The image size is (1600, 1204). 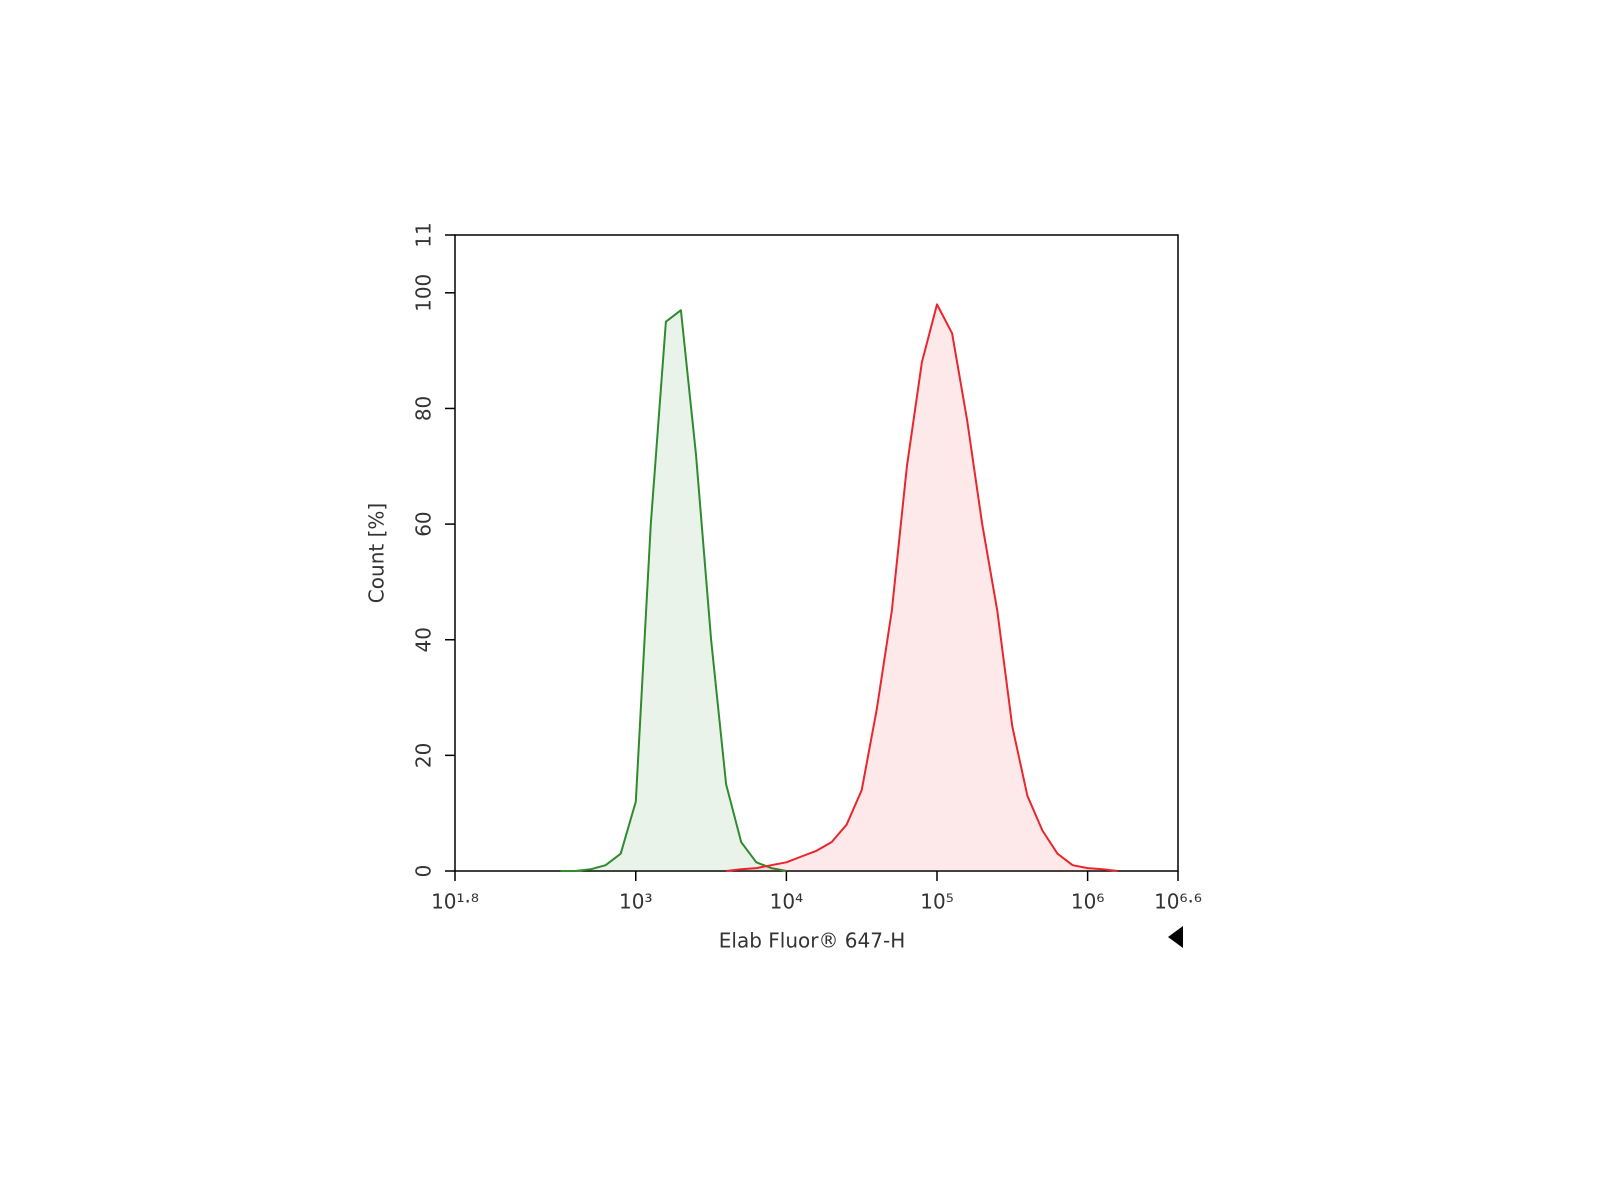 What do you see at coordinates (377, 553) in the screenshot?
I see `y-axis-label: Count [%]` at bounding box center [377, 553].